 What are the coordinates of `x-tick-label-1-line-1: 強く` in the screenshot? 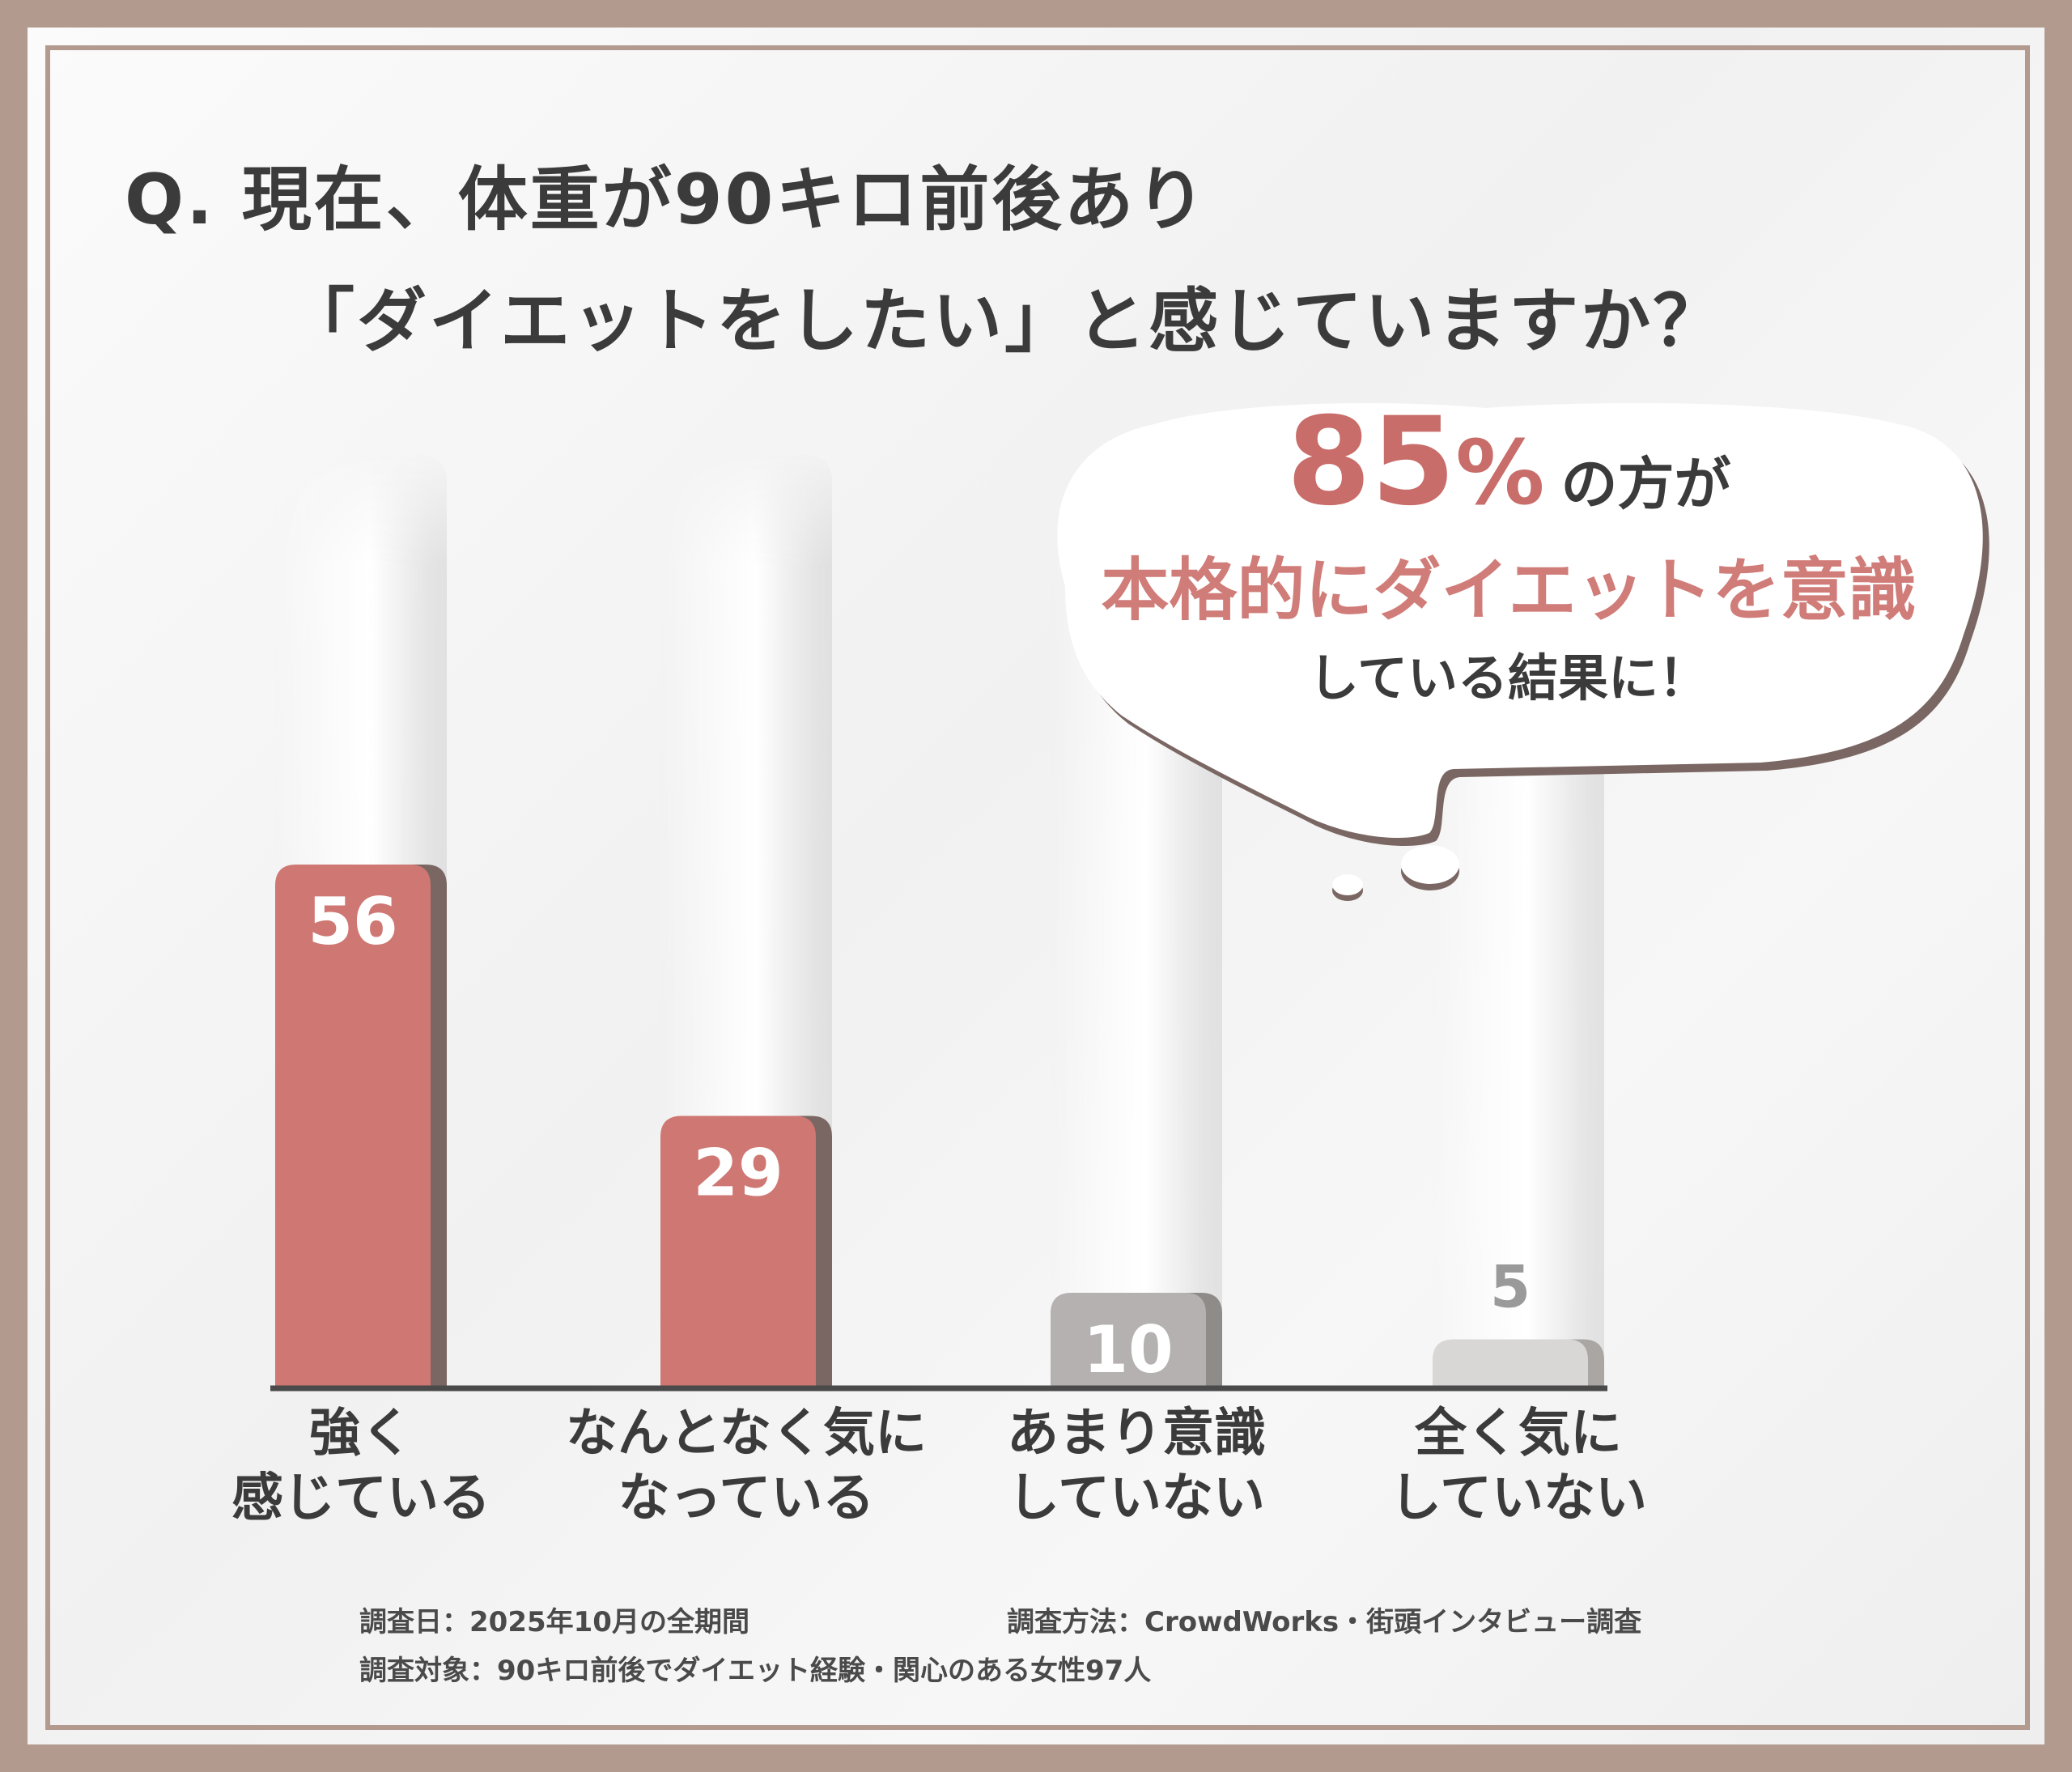 It's located at (361, 1434).